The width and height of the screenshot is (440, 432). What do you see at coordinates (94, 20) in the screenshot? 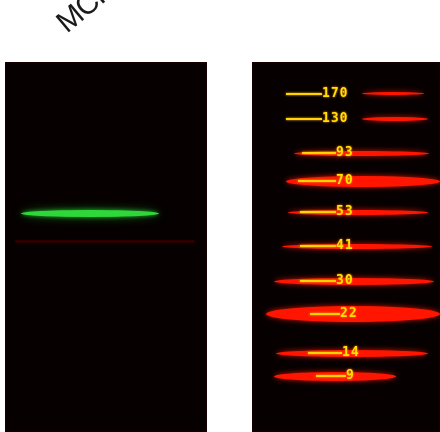
I see `sample-lane-label: MCF-7` at bounding box center [94, 20].